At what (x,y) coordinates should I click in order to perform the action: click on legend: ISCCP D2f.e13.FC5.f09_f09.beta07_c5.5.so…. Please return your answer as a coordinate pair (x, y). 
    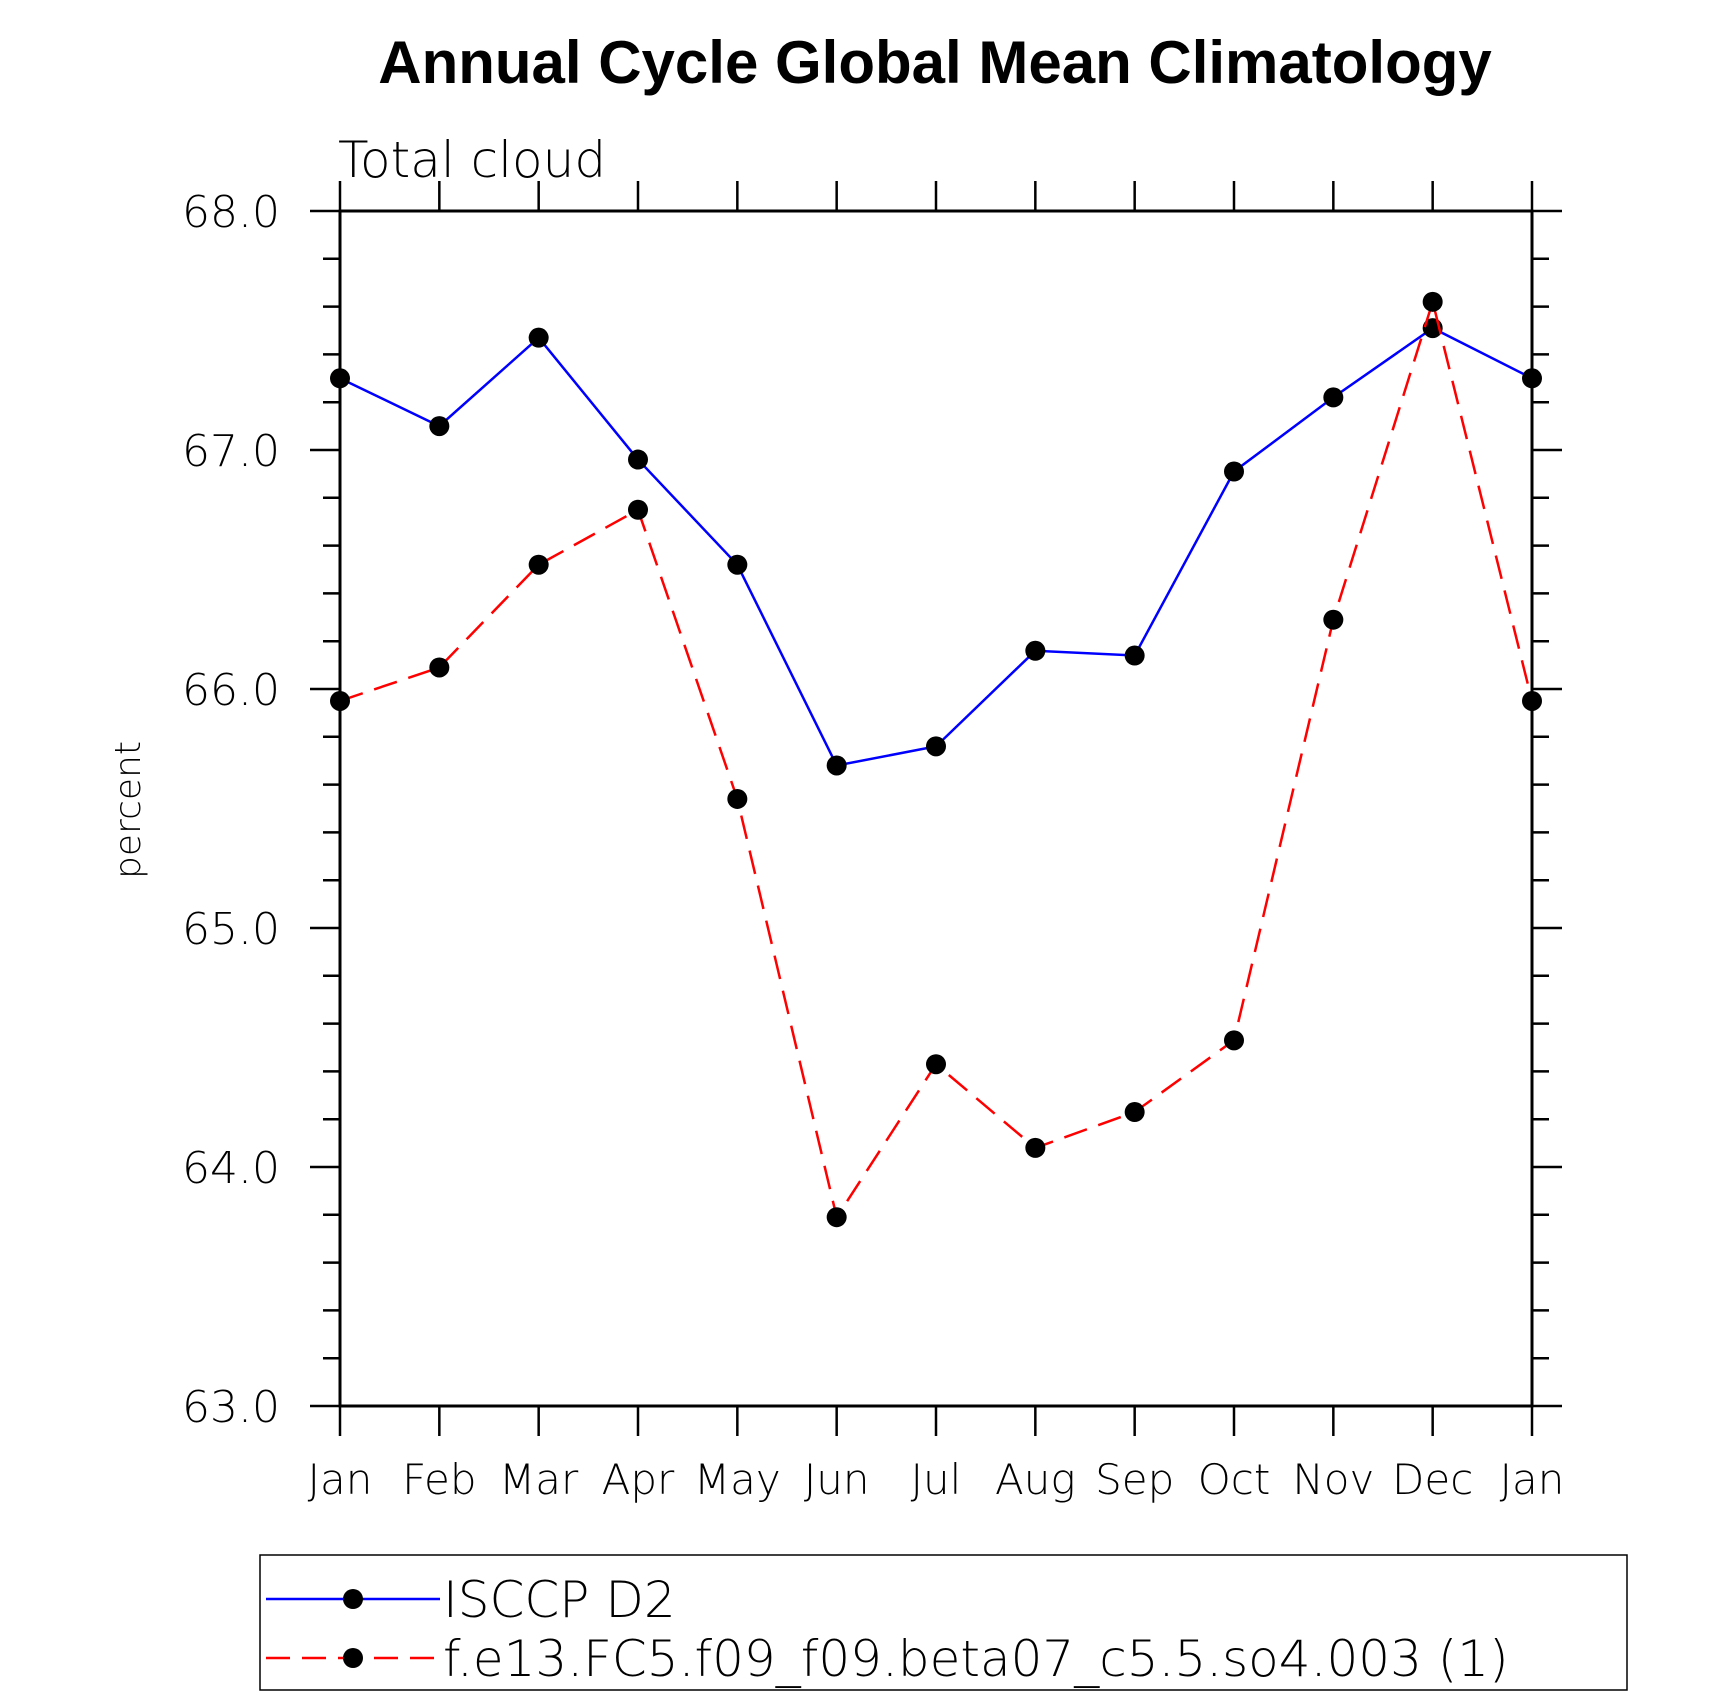
    Looking at the image, I should click on (943, 1622).